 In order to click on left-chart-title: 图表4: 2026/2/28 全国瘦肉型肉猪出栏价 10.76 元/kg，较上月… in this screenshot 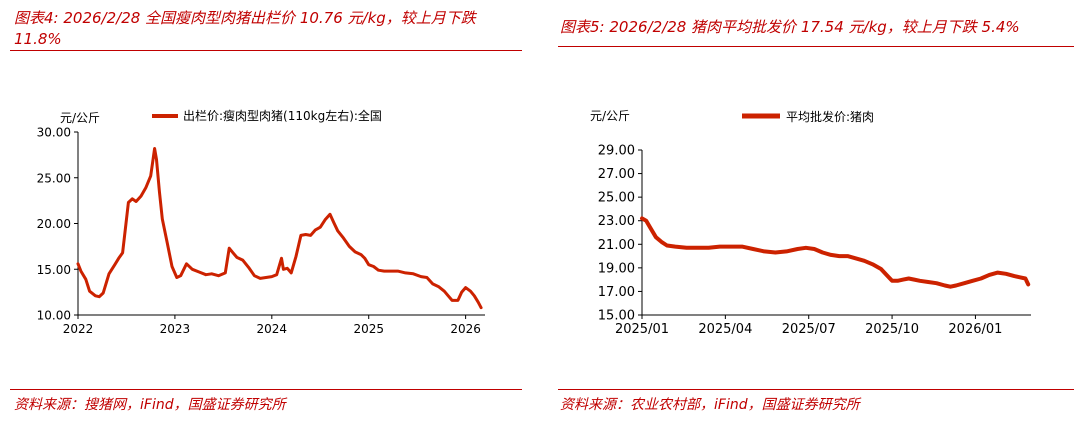, I will do `click(245, 28)`.